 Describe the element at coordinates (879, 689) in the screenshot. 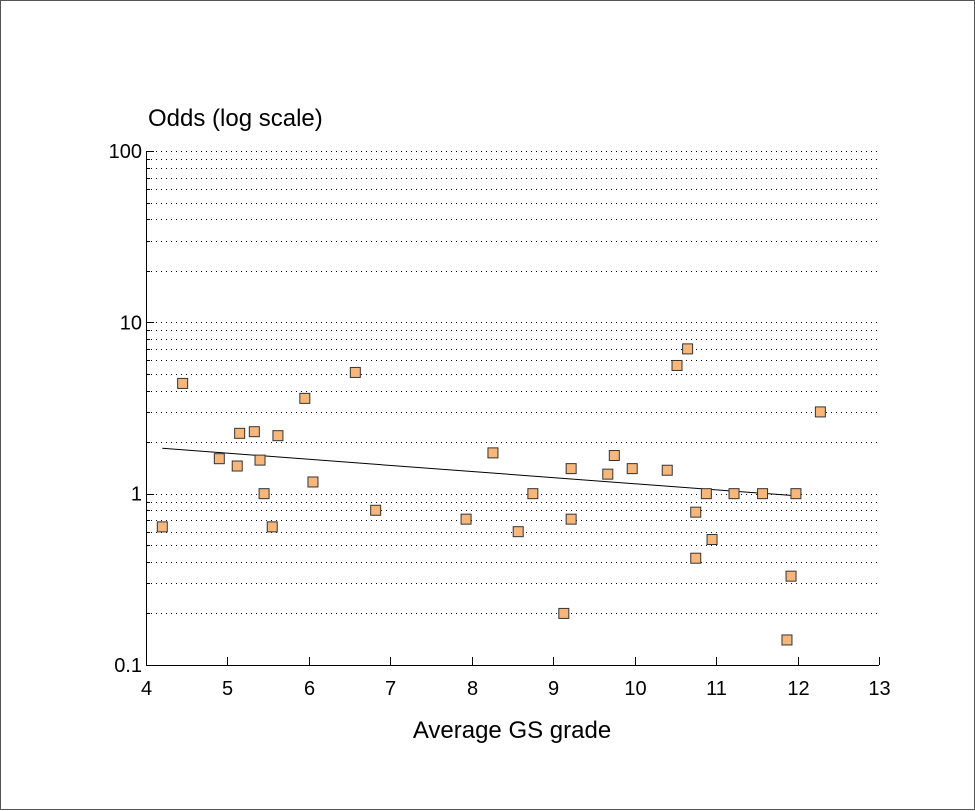

I see `x-tick-label: 13` at that location.